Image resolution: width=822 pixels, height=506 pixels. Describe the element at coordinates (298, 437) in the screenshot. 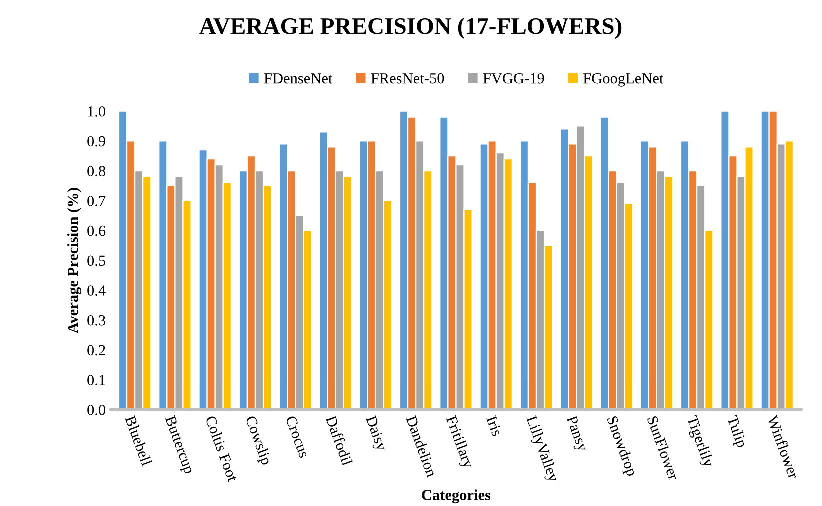

I see `x-tick-label: Crocus` at that location.